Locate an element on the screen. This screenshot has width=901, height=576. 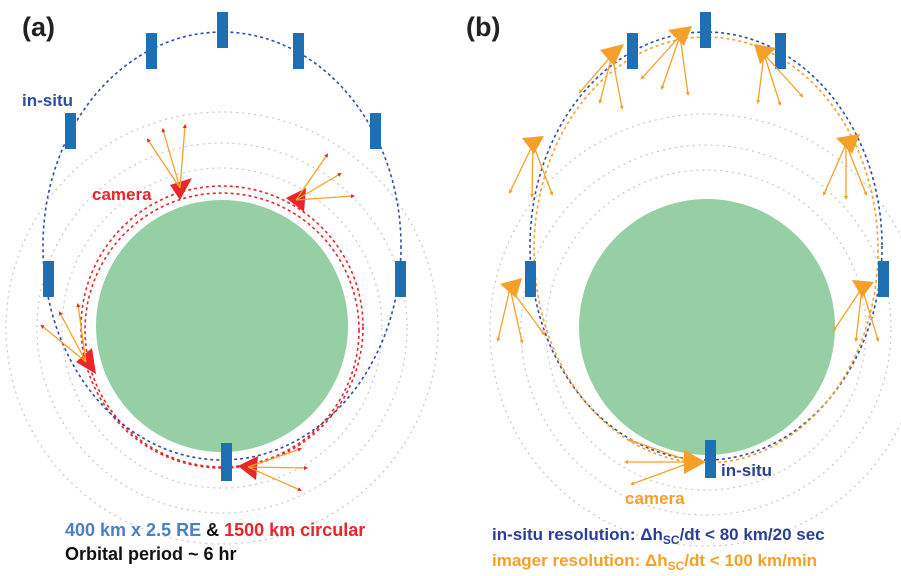
imager-resolution-value: /dt < 100 km/min is located at coordinates (750, 560).